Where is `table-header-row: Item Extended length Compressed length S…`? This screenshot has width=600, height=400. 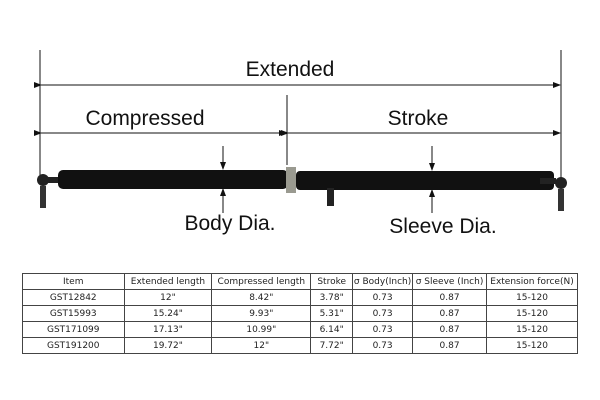
table-header-row: Item Extended length Compressed length S… is located at coordinates (300, 281).